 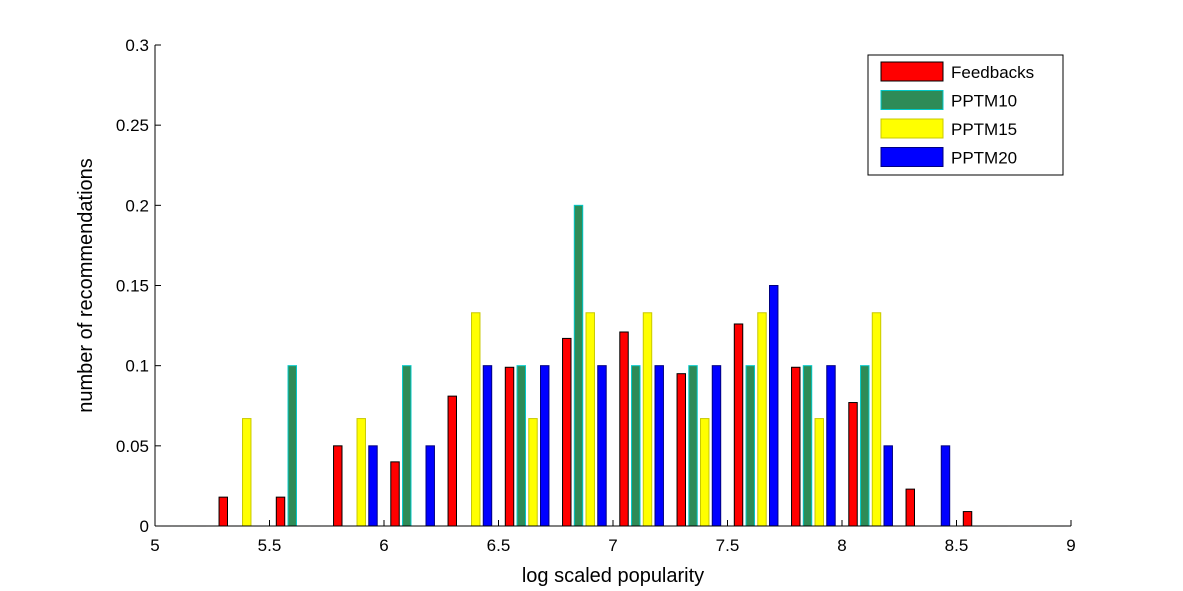 I want to click on x-ticks: 5 5.5 6 6.5 7 7.5 8 8.5 9, so click(x=613, y=537).